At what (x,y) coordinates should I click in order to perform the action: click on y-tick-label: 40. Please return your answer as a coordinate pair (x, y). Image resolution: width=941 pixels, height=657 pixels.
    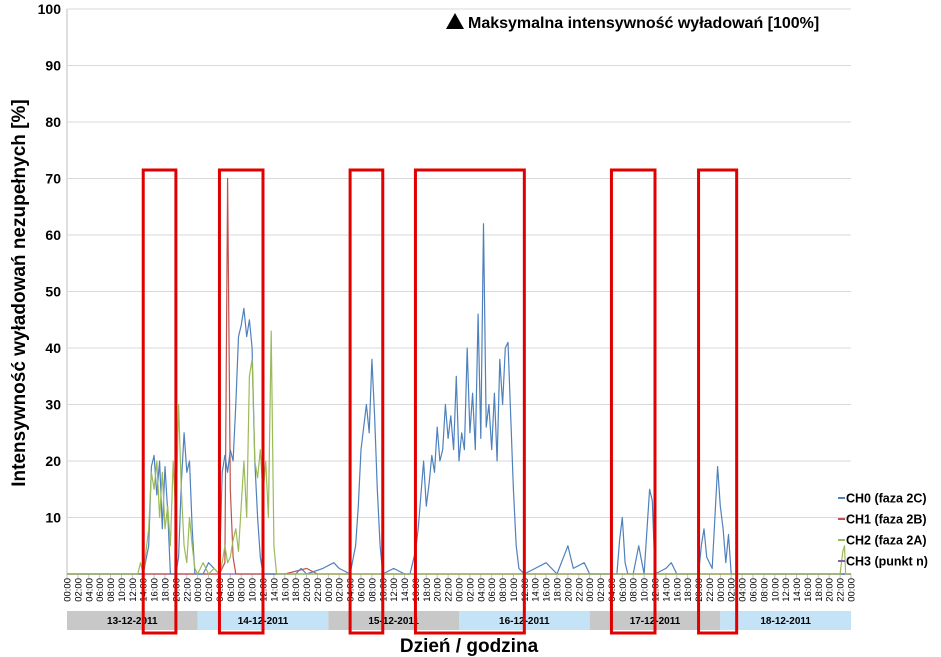
    Looking at the image, I should click on (53, 348).